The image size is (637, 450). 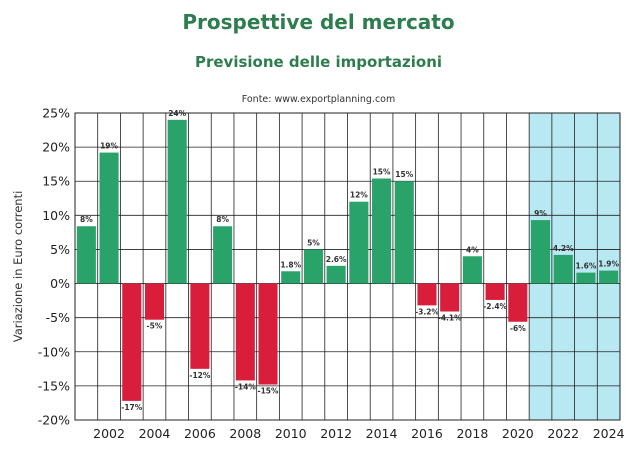 What do you see at coordinates (54, 385) in the screenshot?
I see `y-tick-label: -15%` at bounding box center [54, 385].